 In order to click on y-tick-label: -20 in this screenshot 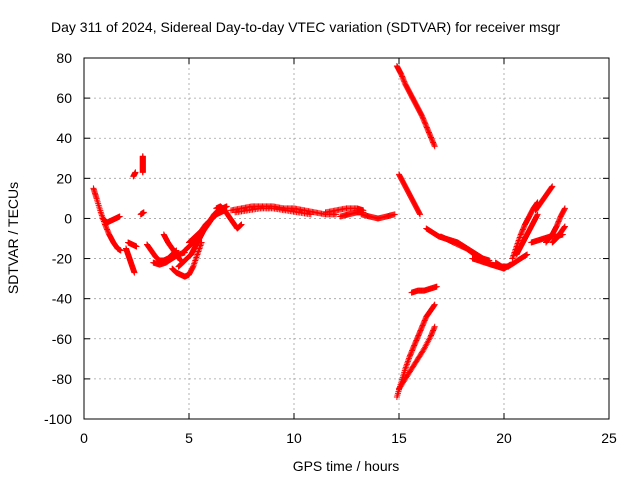, I will do `click(62, 259)`.